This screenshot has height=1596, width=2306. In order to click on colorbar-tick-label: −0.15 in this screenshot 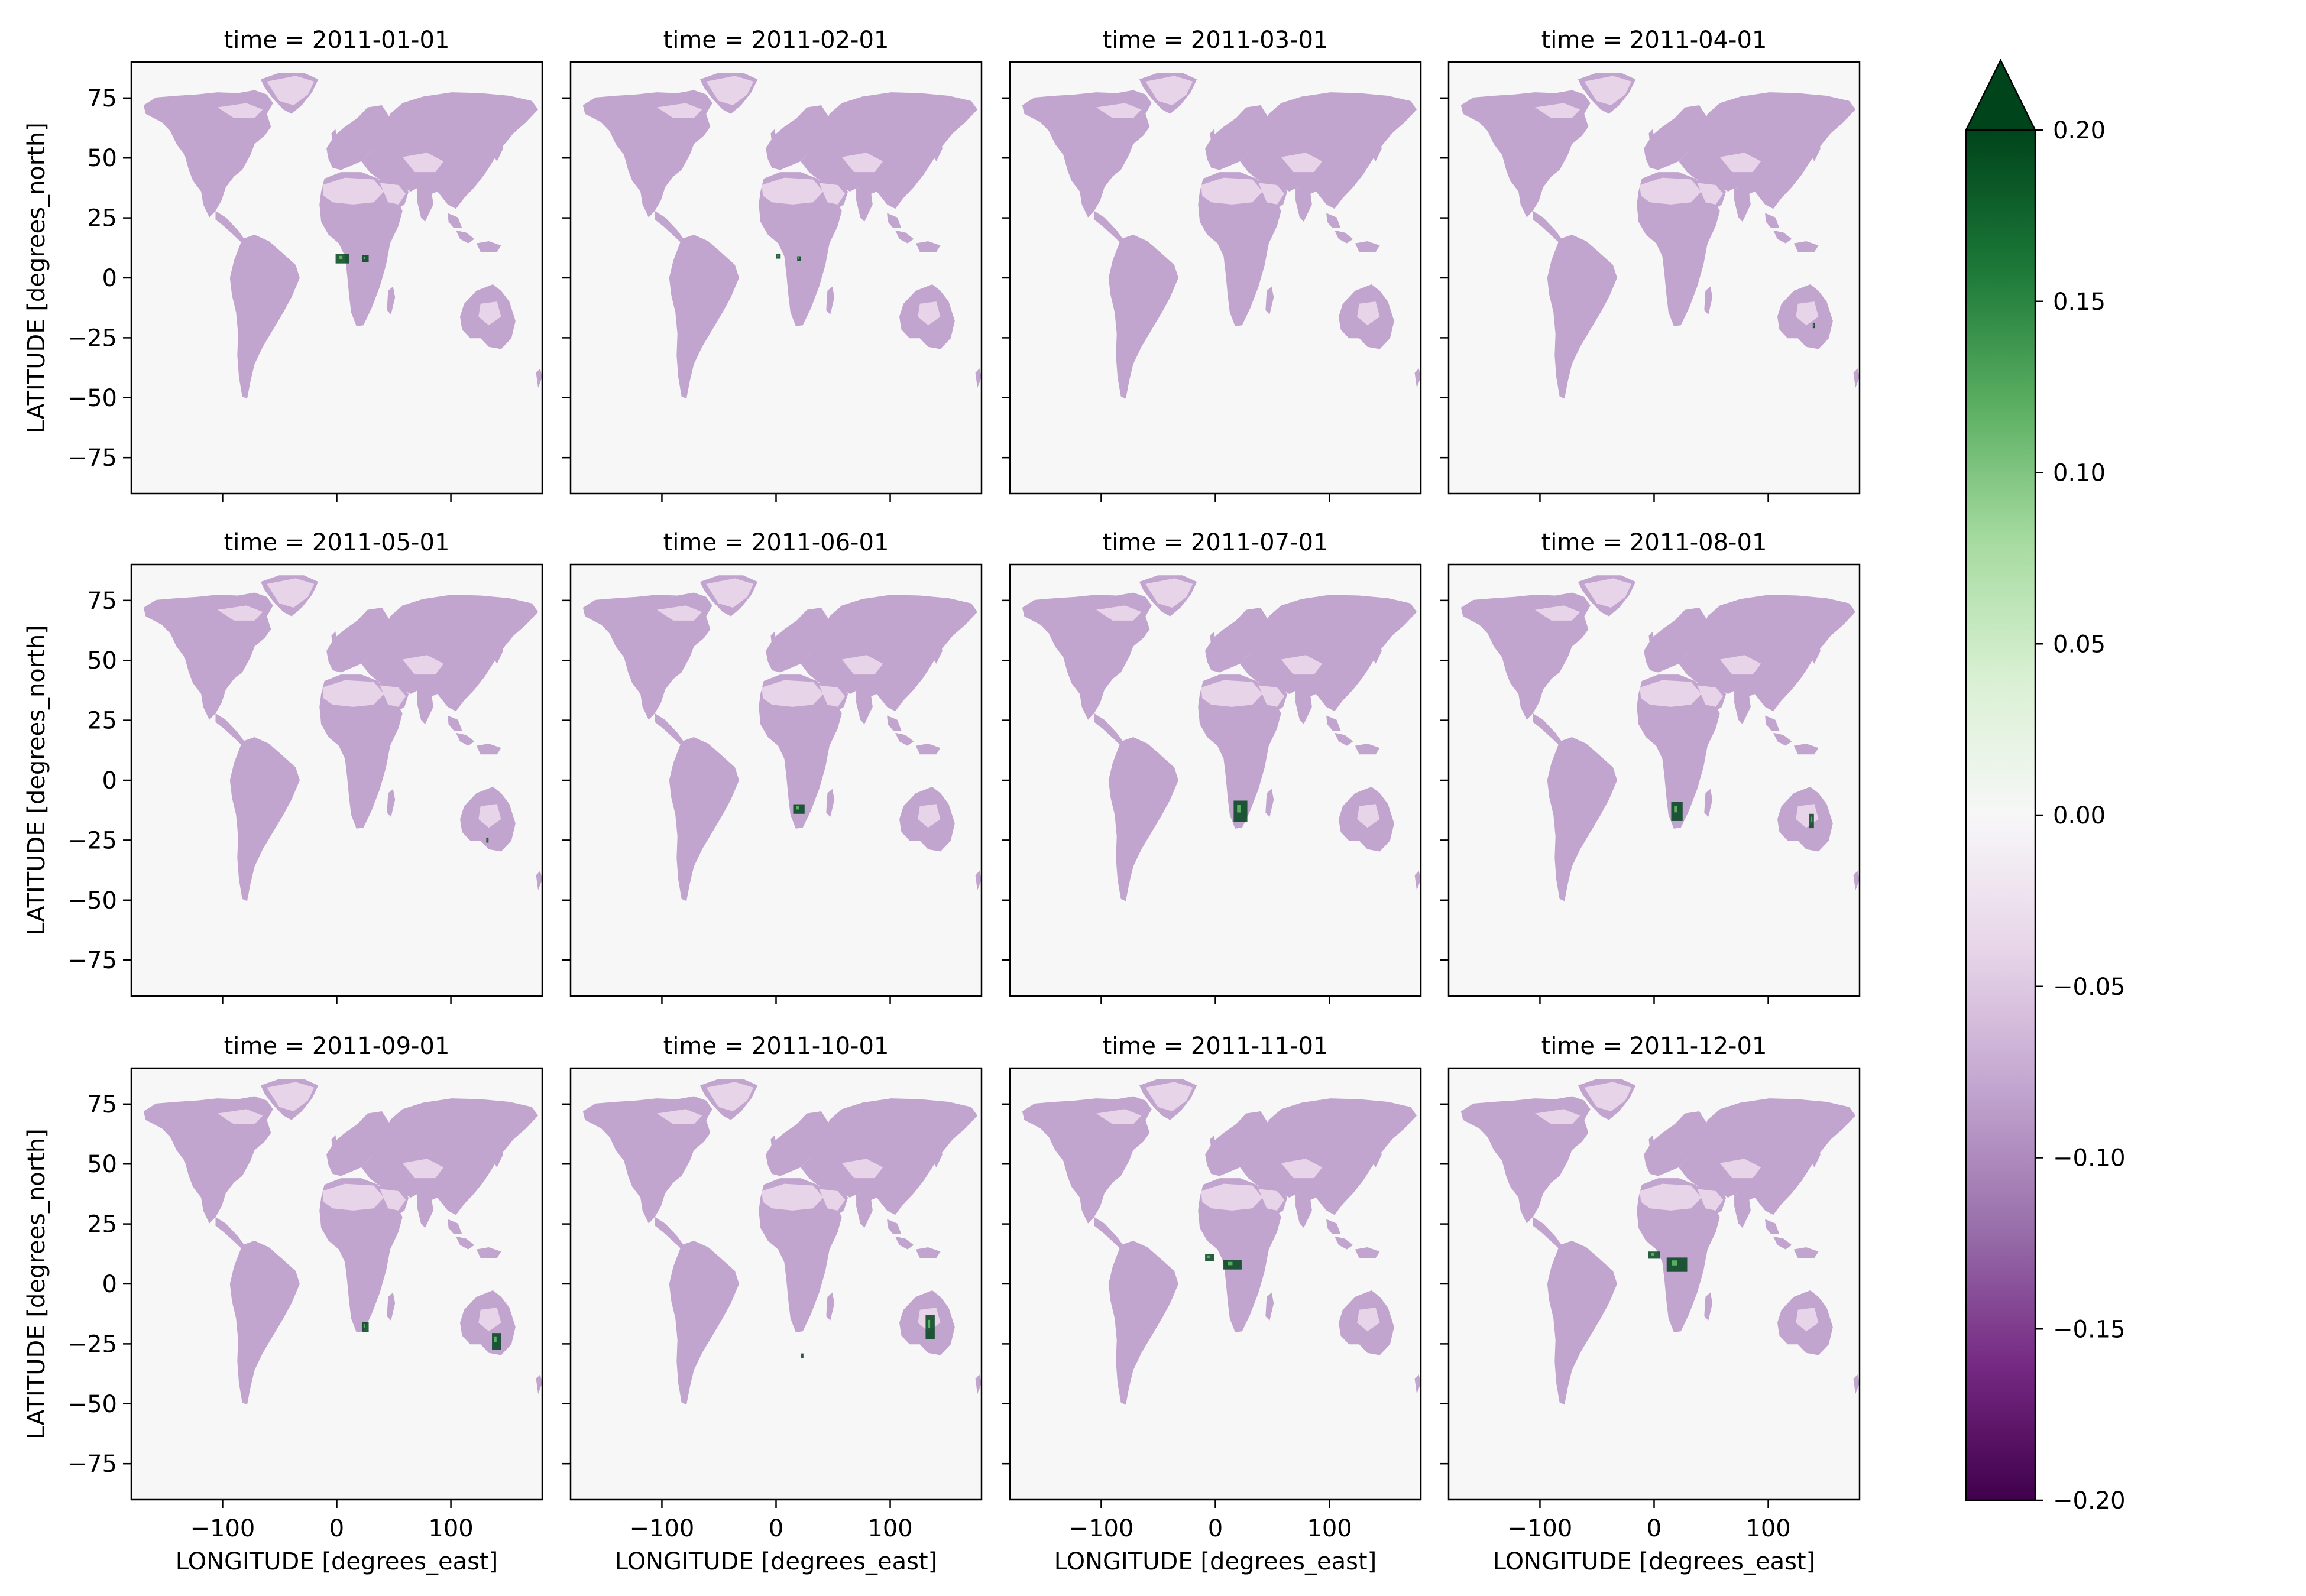, I will do `click(2089, 1329)`.